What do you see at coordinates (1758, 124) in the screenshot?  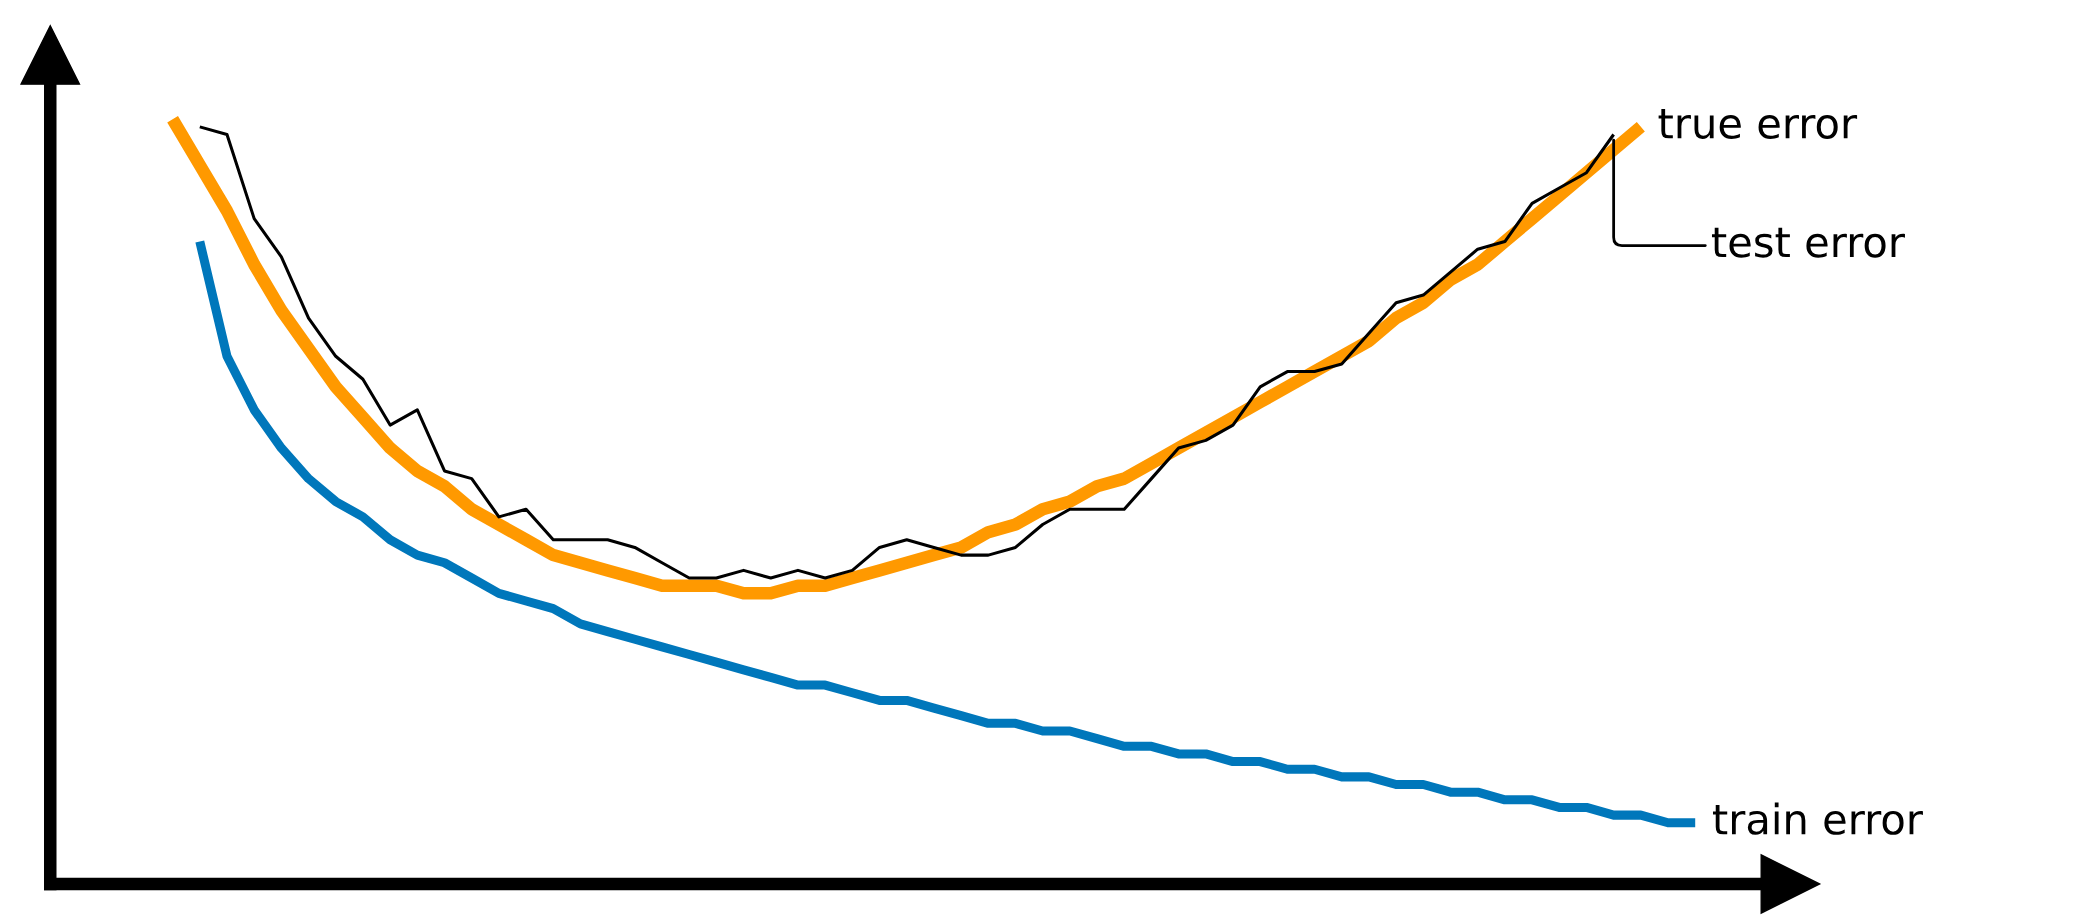 I see `series-label: true error` at bounding box center [1758, 124].